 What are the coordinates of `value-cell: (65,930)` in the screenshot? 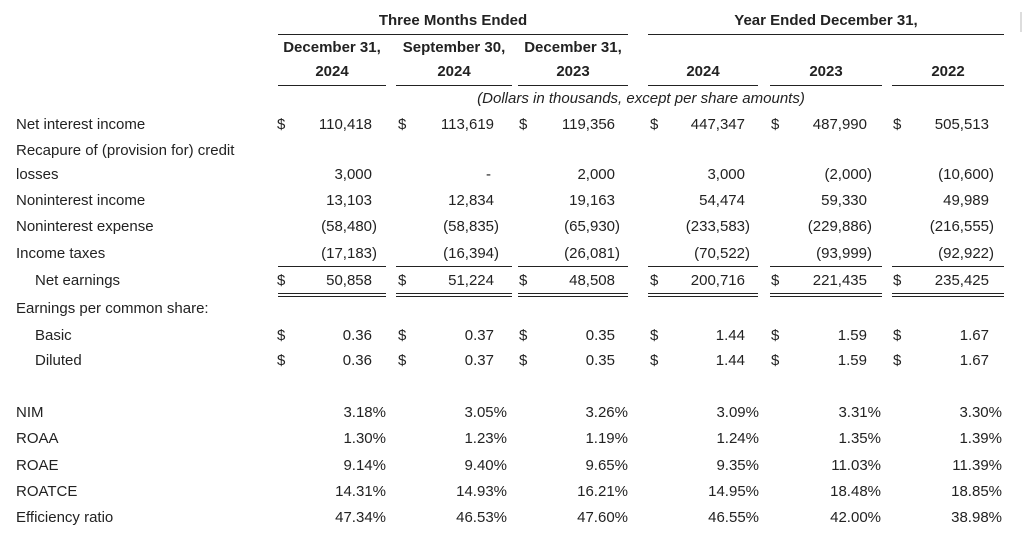 It's located at (592, 226).